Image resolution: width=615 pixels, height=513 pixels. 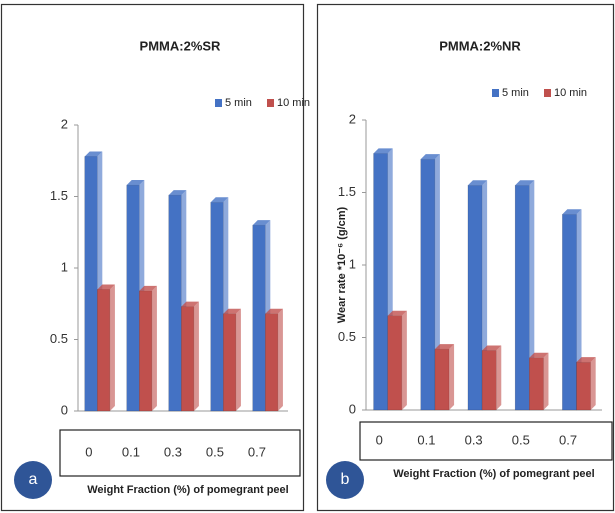 I want to click on panel-label: b, so click(x=345, y=479).